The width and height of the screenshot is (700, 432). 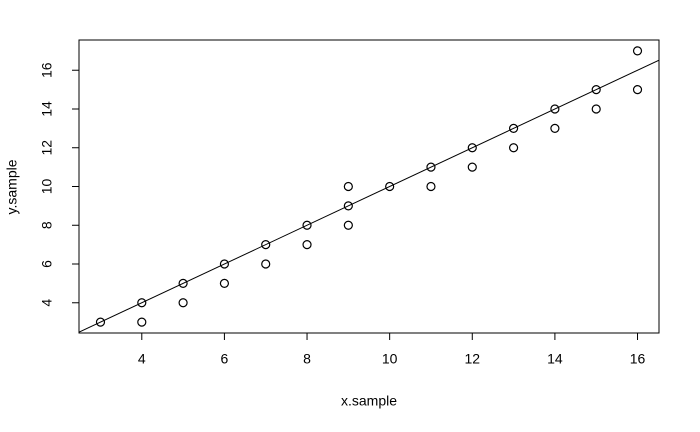 I want to click on x-axis-label: x.sample, so click(x=369, y=401).